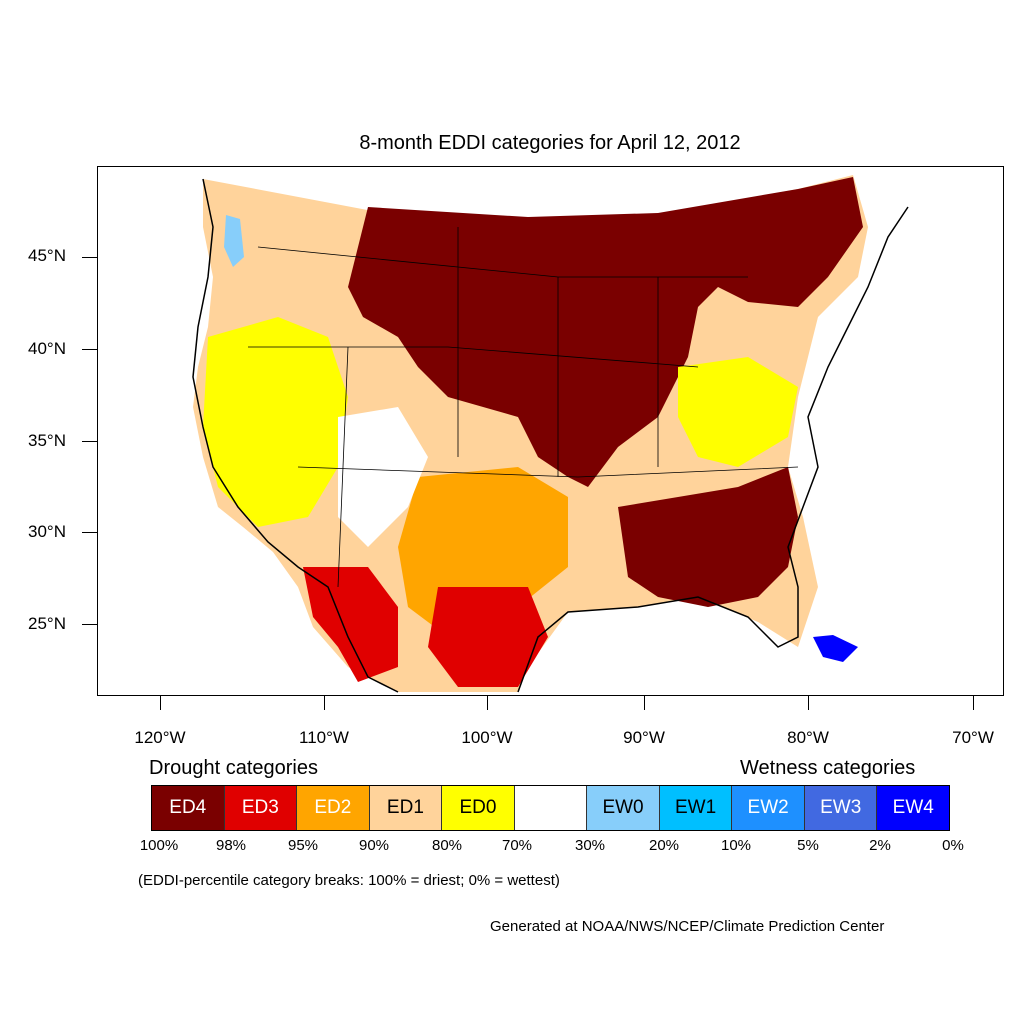 Image resolution: width=1024 pixels, height=1024 pixels. What do you see at coordinates (383, 477) in the screenshot?
I see `near-normal-west` at bounding box center [383, 477].